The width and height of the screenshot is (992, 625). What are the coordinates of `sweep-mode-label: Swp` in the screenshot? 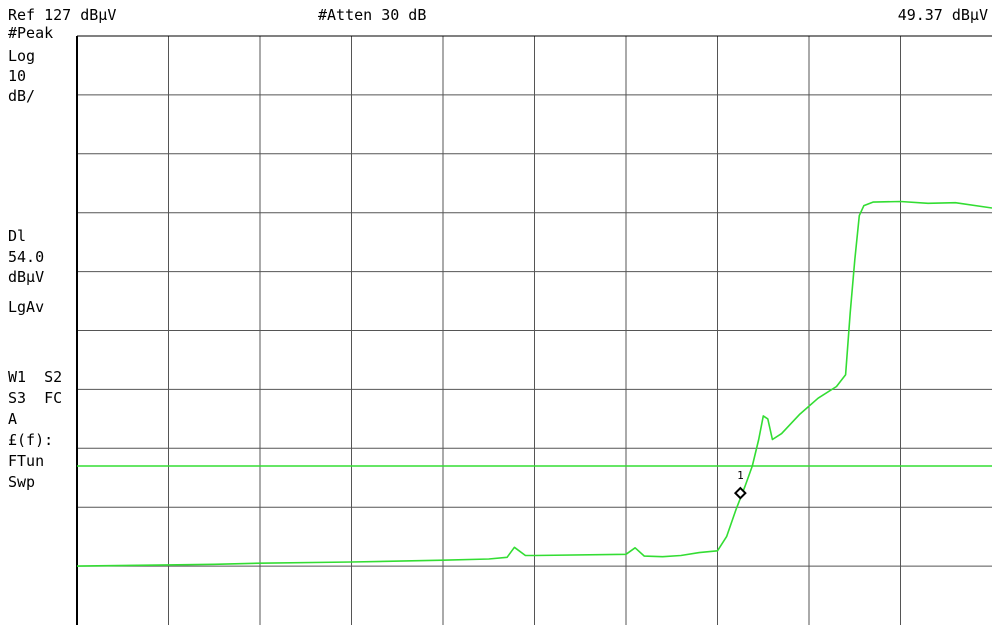 It's located at (22, 482).